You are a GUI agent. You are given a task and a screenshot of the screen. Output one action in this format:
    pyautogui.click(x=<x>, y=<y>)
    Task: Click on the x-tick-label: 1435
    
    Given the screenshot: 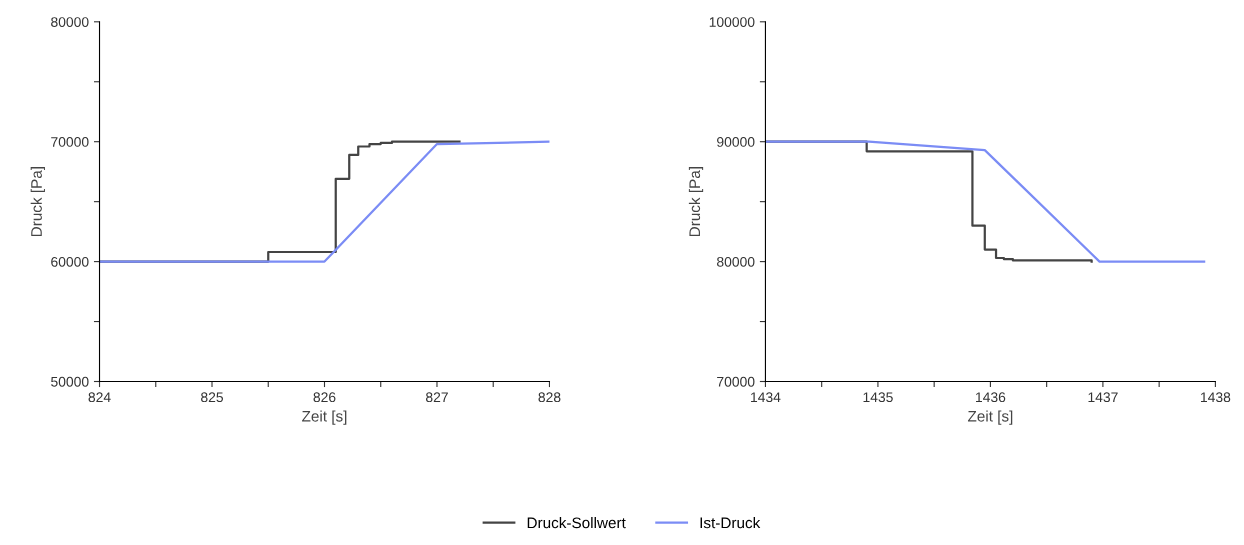 What is the action you would take?
    pyautogui.click(x=878, y=397)
    